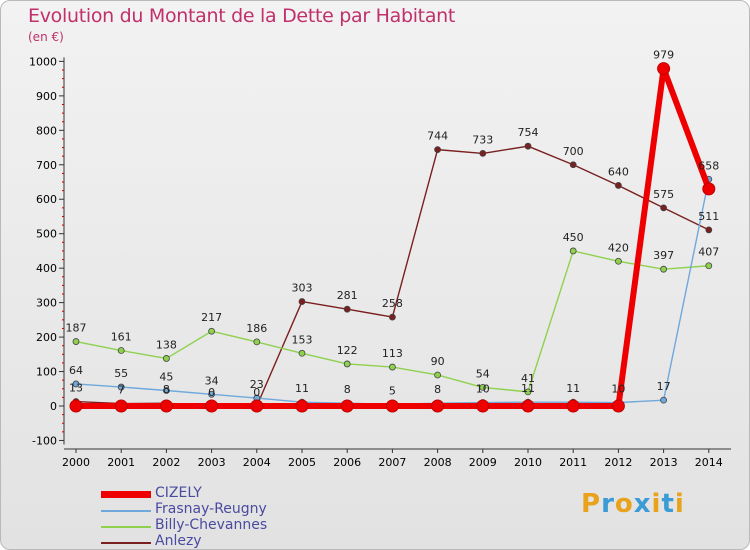 This screenshot has height=550, width=750. I want to click on chart-subtitle: (en €), so click(46, 37).